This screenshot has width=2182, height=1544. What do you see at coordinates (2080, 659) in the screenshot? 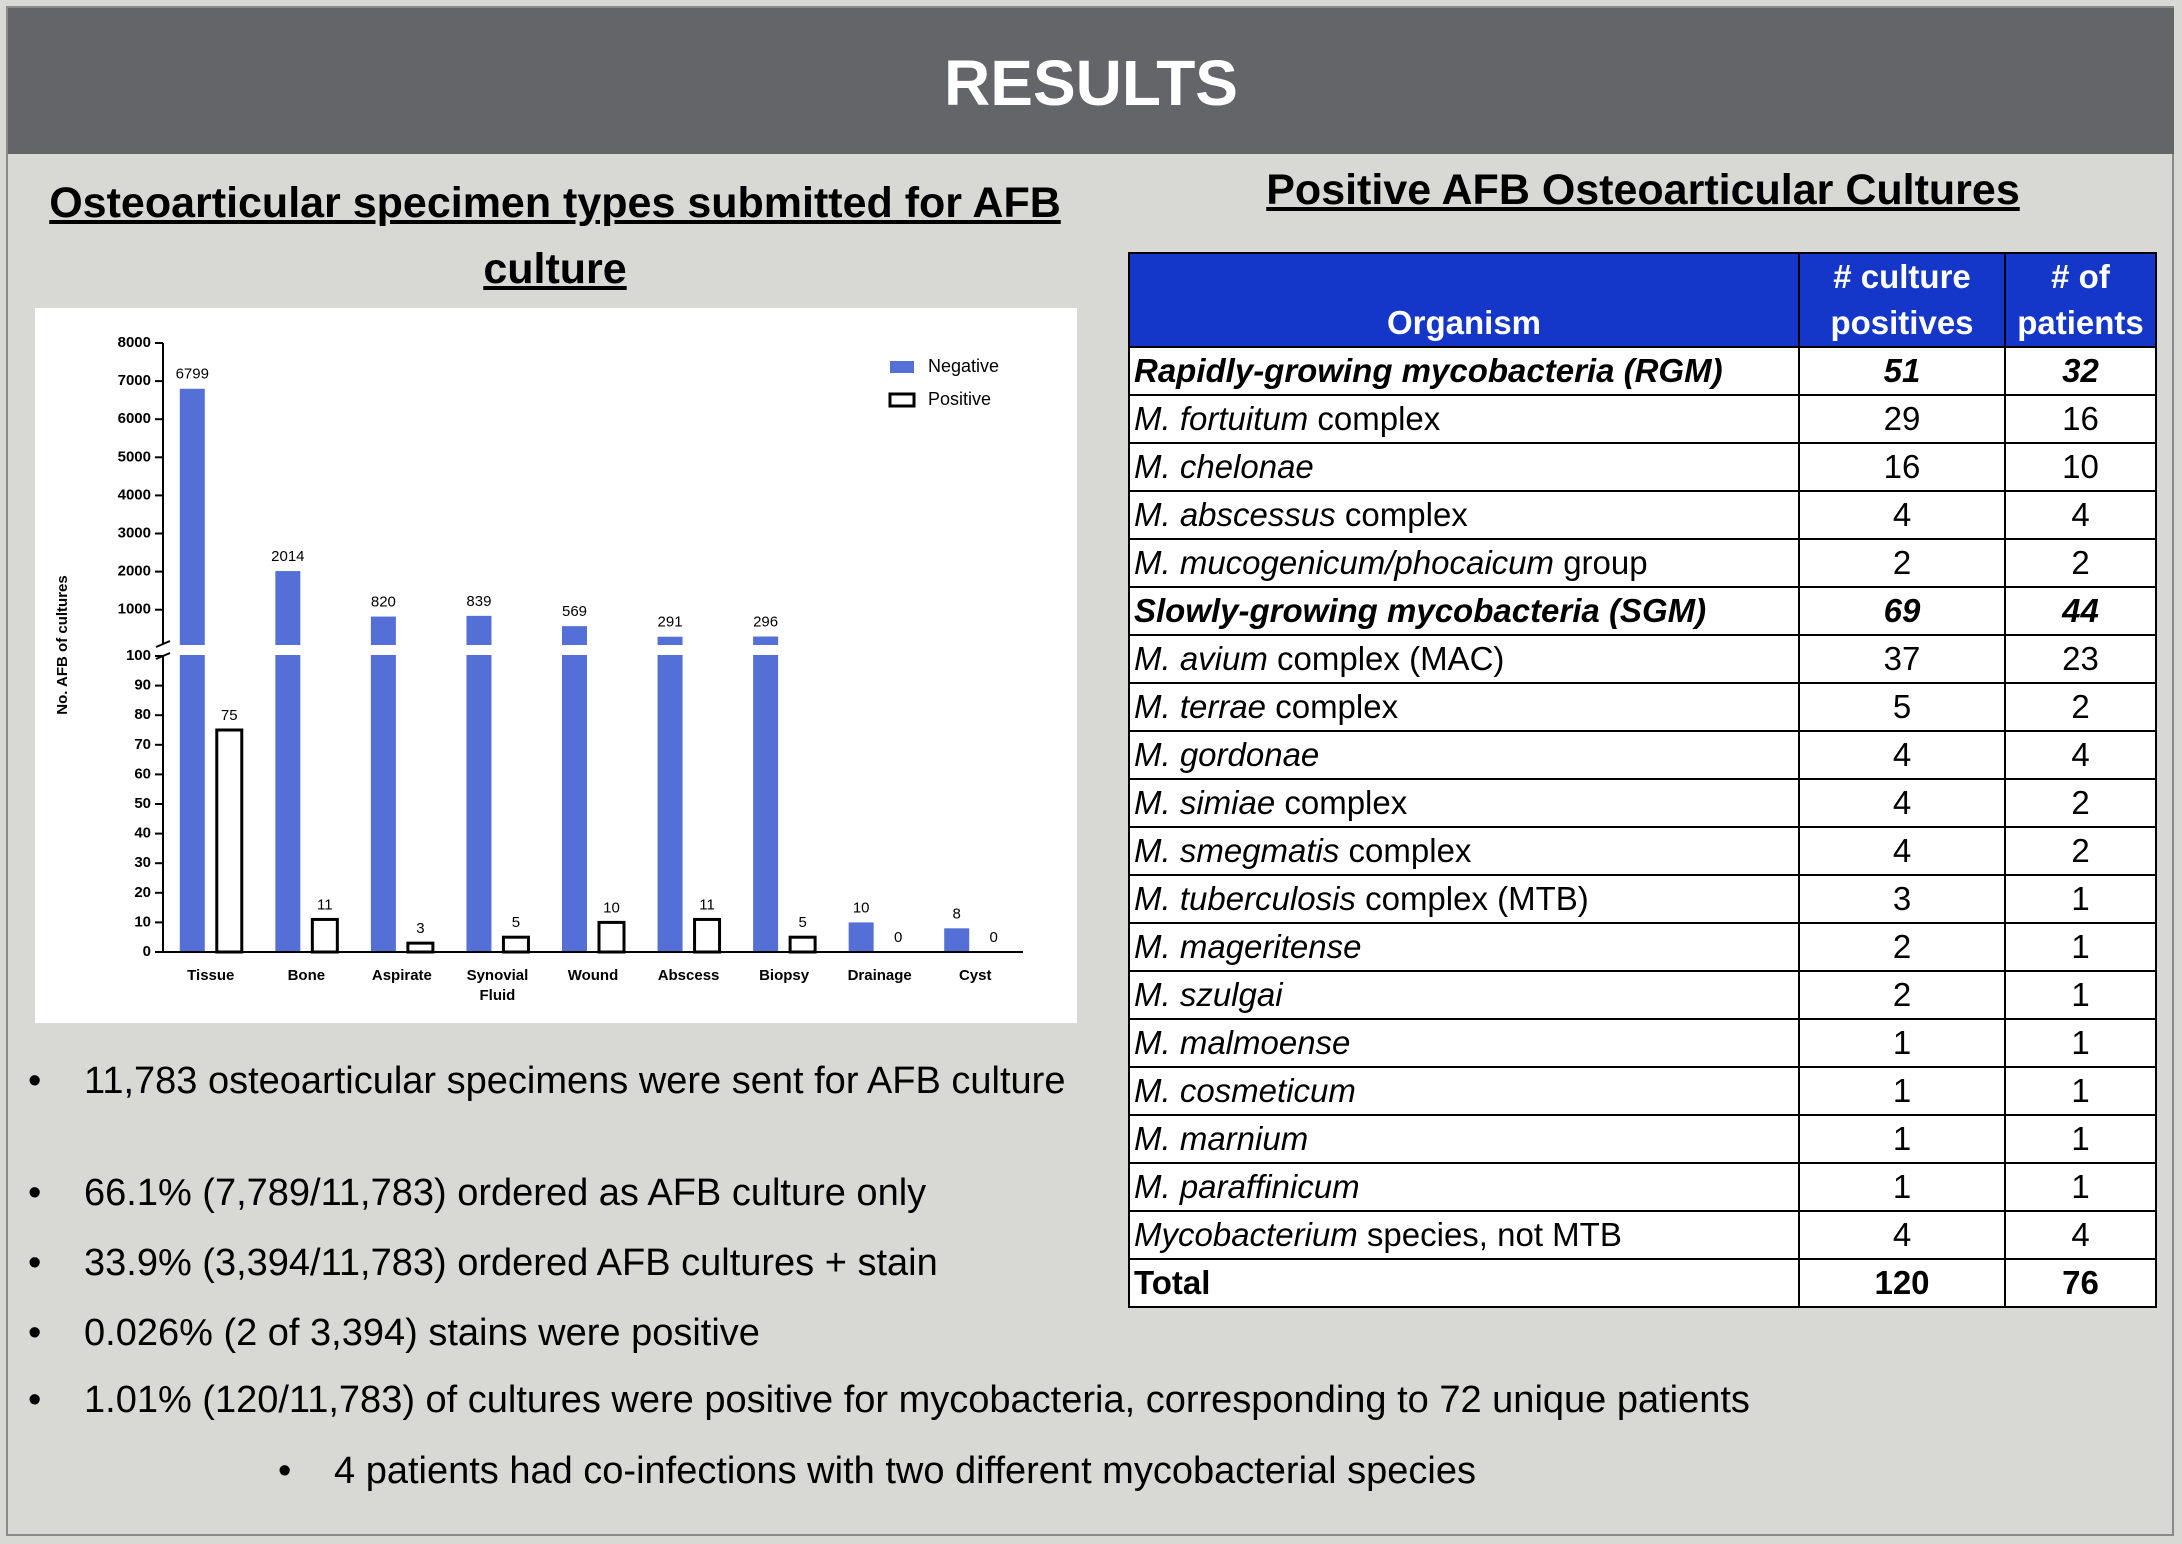
I see `patients-cell: 23` at bounding box center [2080, 659].